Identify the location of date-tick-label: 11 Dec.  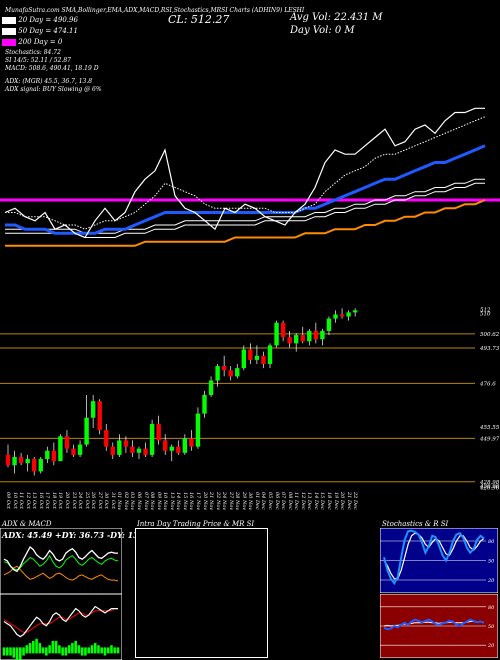
(296, 501).